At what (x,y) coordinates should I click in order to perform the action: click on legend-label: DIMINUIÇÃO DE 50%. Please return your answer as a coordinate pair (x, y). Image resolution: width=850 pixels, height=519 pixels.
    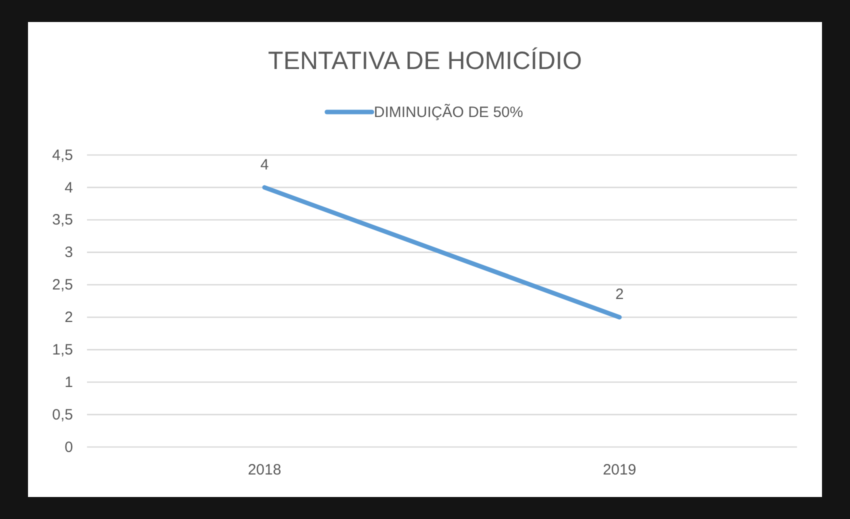
    Looking at the image, I should click on (449, 112).